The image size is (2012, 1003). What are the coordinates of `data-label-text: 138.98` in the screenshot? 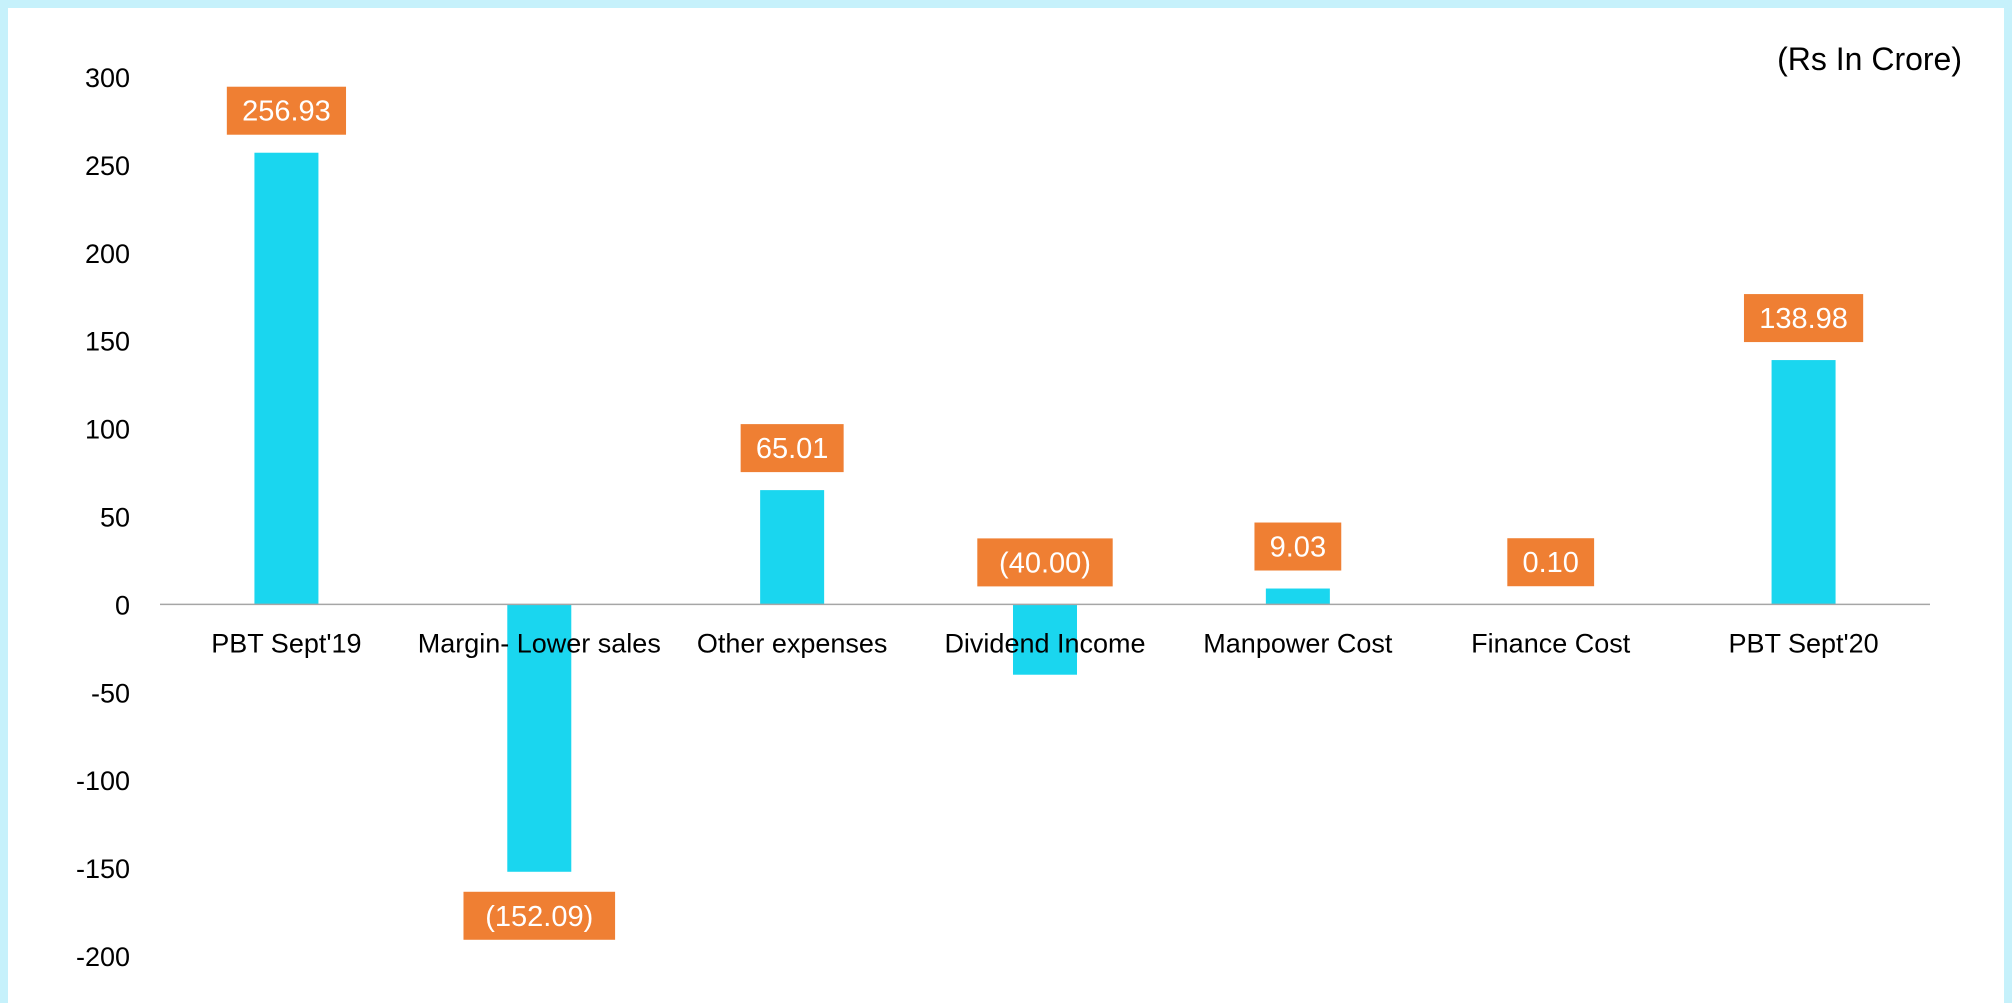 It's located at (1803, 319).